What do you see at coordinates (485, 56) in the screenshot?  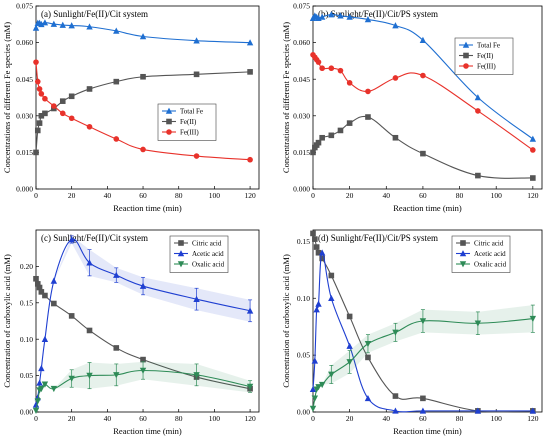 I see `legend-label: Fe(II)` at bounding box center [485, 56].